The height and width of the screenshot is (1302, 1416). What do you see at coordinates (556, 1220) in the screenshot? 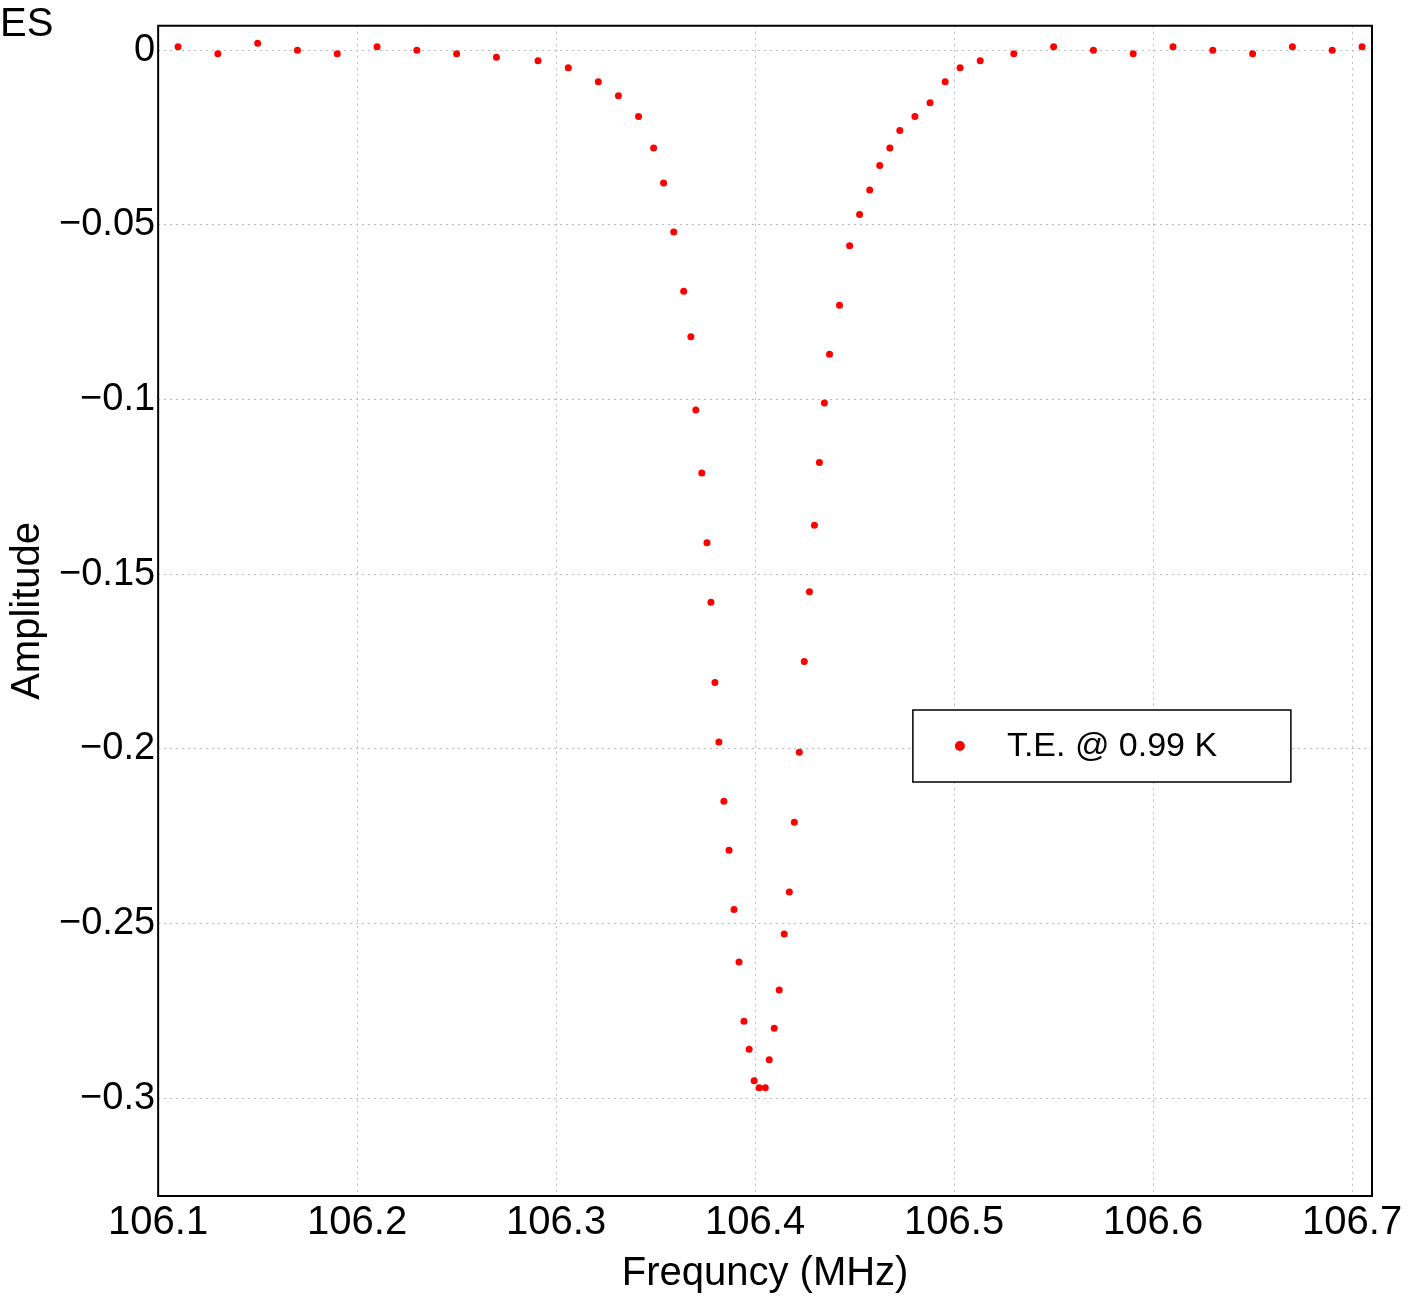
I see `x-tick-label: 106.3` at bounding box center [556, 1220].